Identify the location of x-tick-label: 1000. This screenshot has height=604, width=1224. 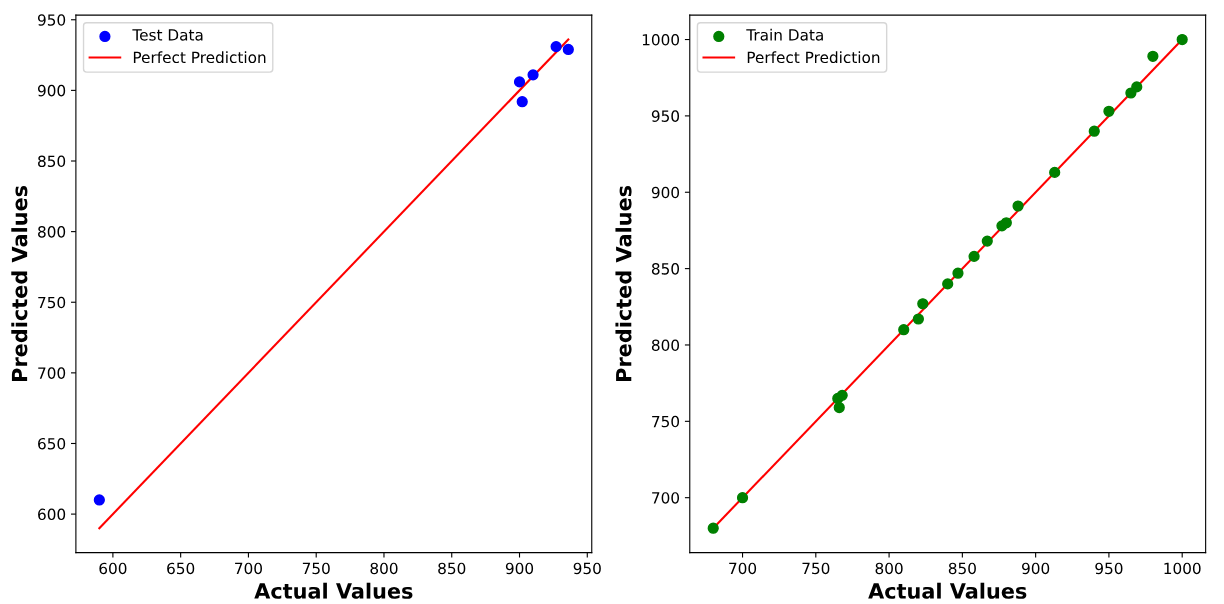
(1182, 568).